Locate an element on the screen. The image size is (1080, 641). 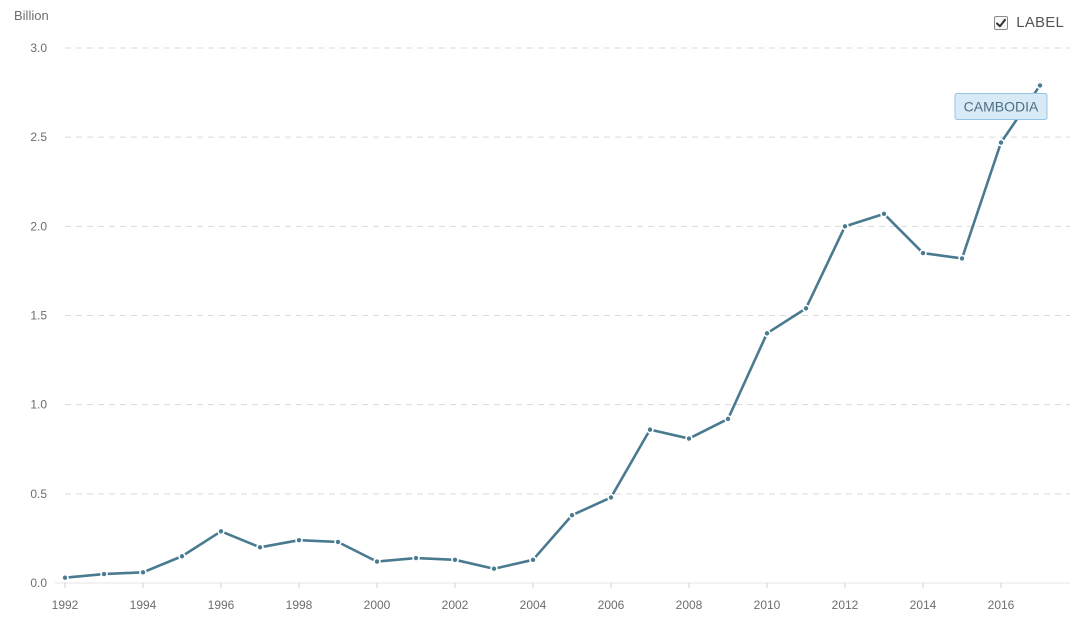
x-tick-label: 2016 is located at coordinates (1001, 605).